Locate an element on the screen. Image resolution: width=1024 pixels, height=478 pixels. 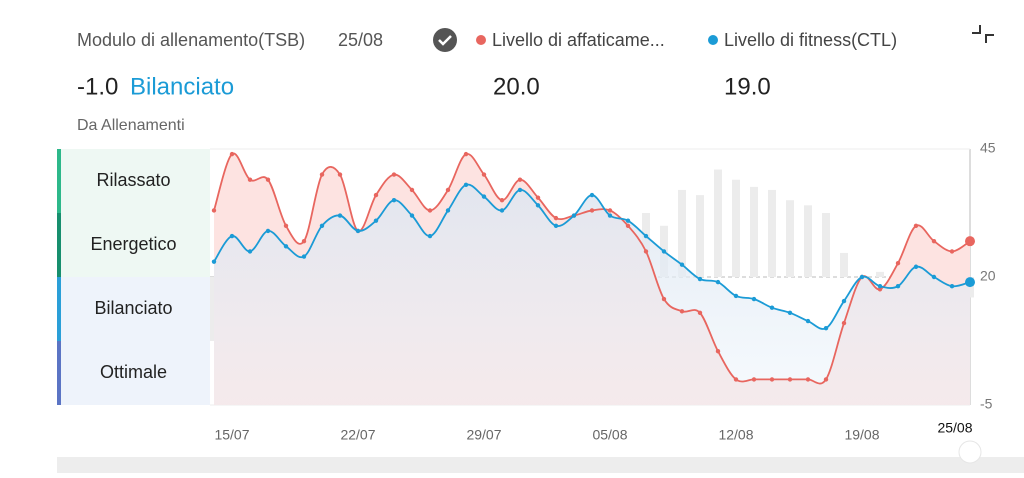
x-tick-label: 05/08 is located at coordinates (609, 435).